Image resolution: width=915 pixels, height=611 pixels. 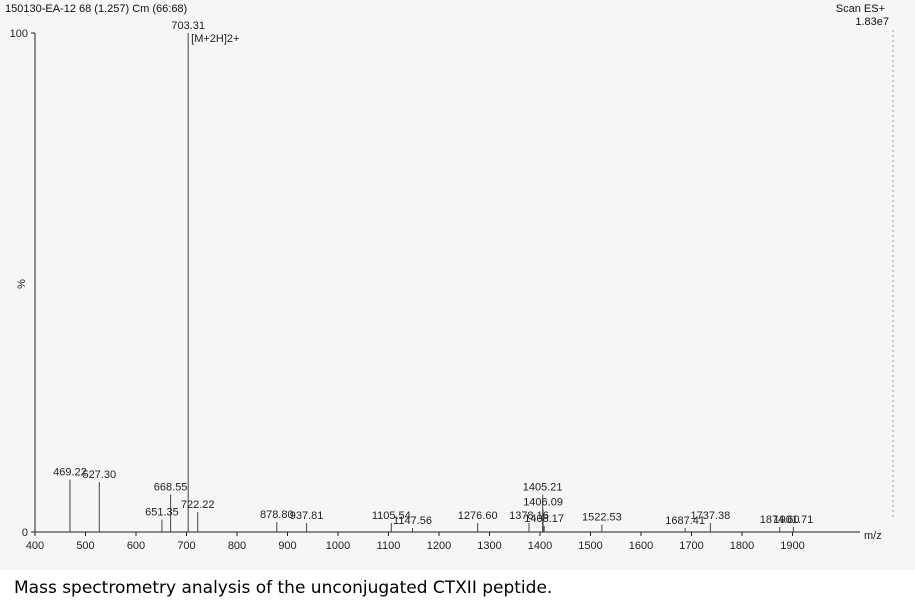 What do you see at coordinates (602, 518) in the screenshot?
I see `peak-label: 1522.53` at bounding box center [602, 518].